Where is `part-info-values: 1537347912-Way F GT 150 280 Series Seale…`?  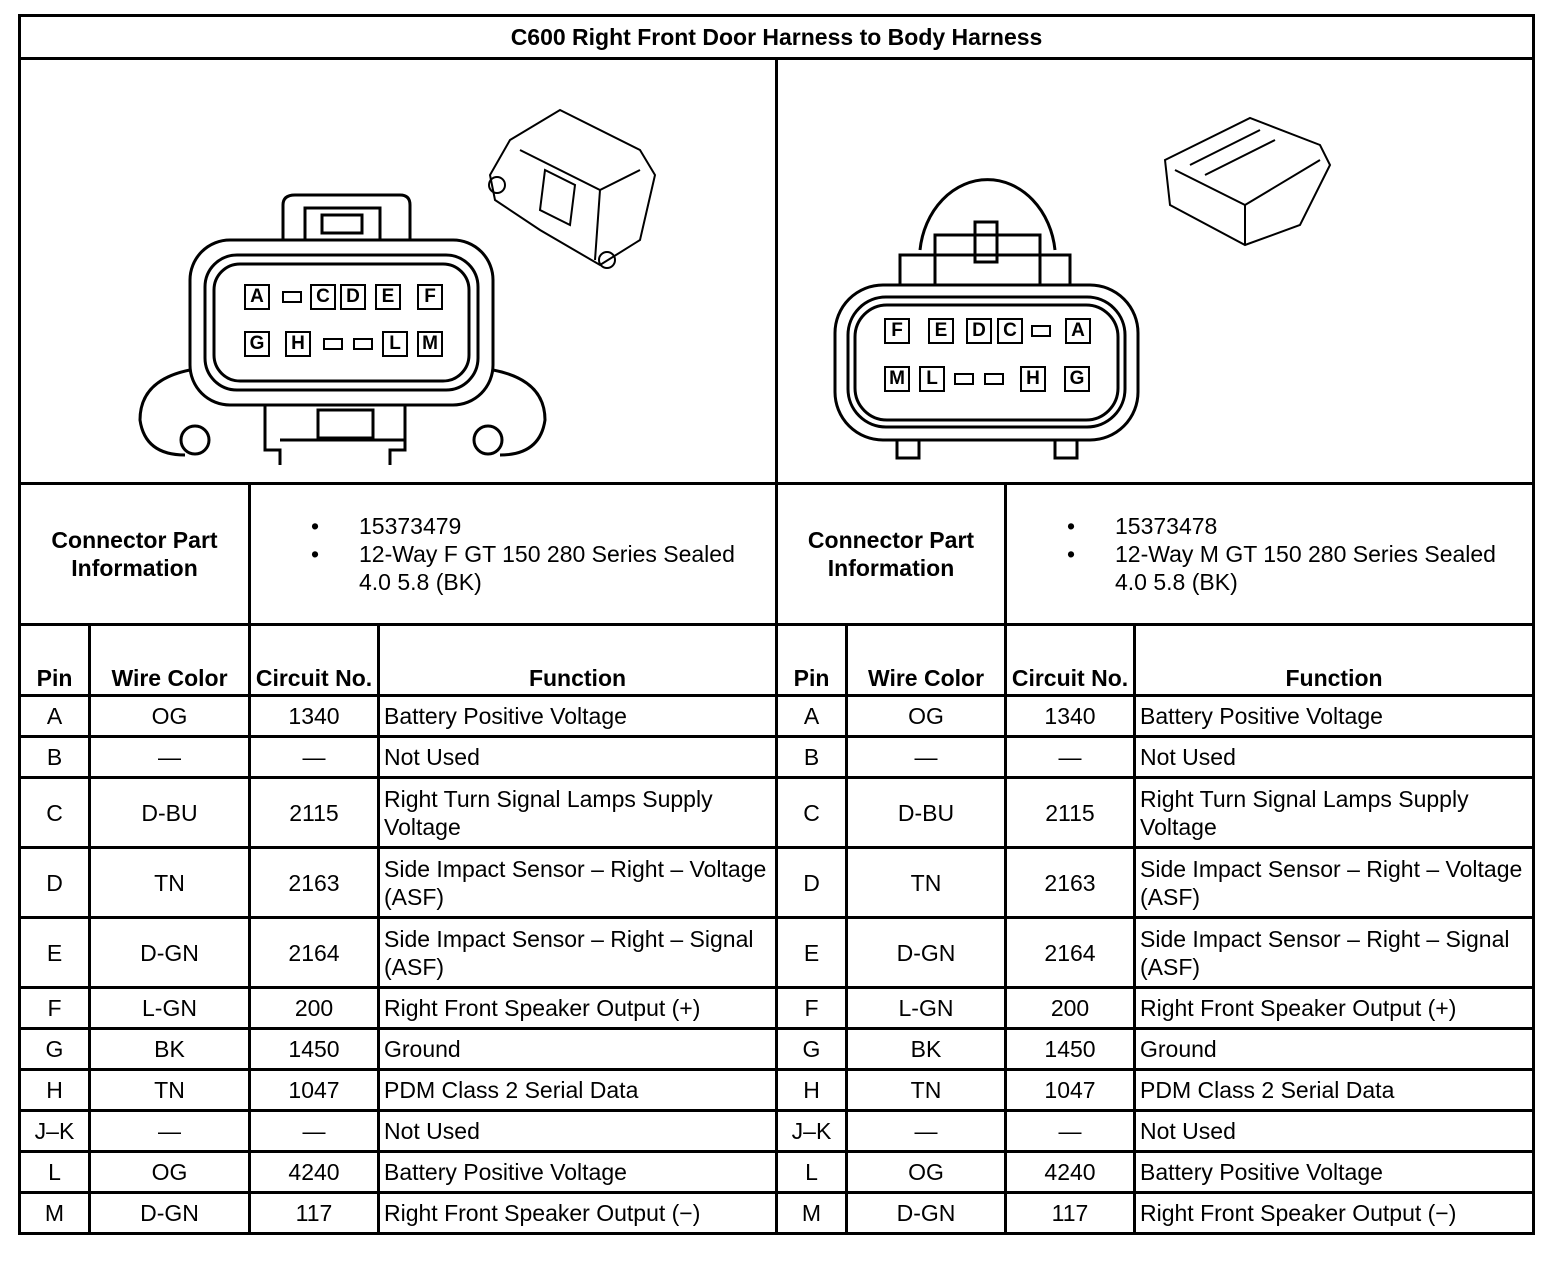 part-info-values: 1537347912-Way F GT 150 280 Series Seale… is located at coordinates (513, 554).